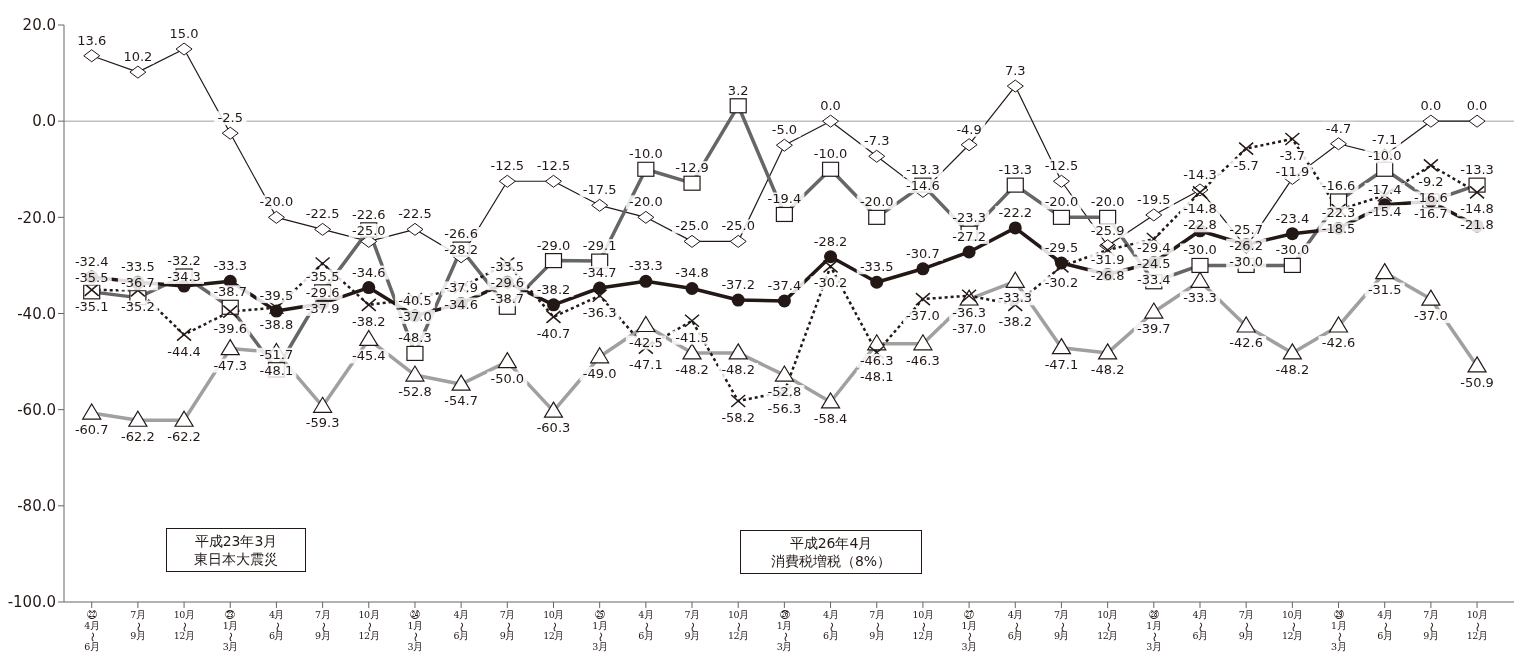  What do you see at coordinates (1431, 214) in the screenshot?
I see `data-label: -16.7` at bounding box center [1431, 214].